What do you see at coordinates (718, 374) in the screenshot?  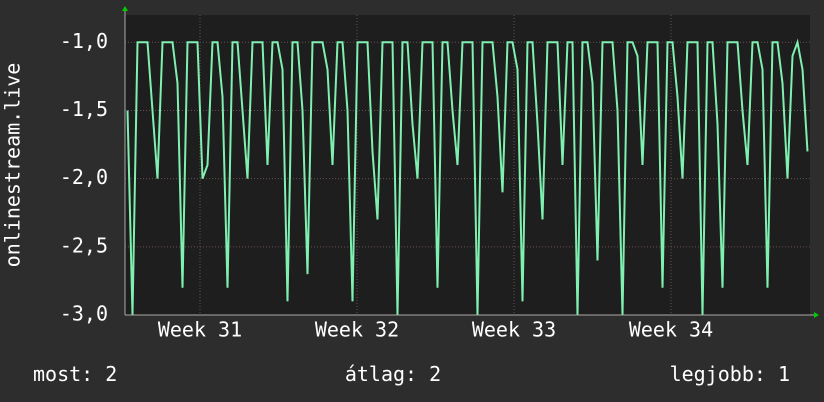 I see `stat-label: legjobb:` at bounding box center [718, 374].